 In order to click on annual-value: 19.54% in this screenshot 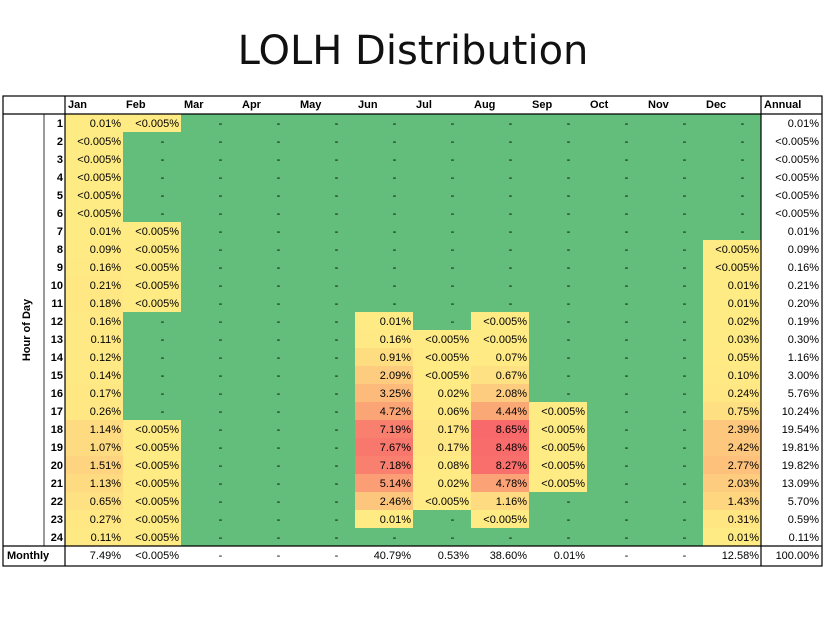, I will do `click(801, 430)`.